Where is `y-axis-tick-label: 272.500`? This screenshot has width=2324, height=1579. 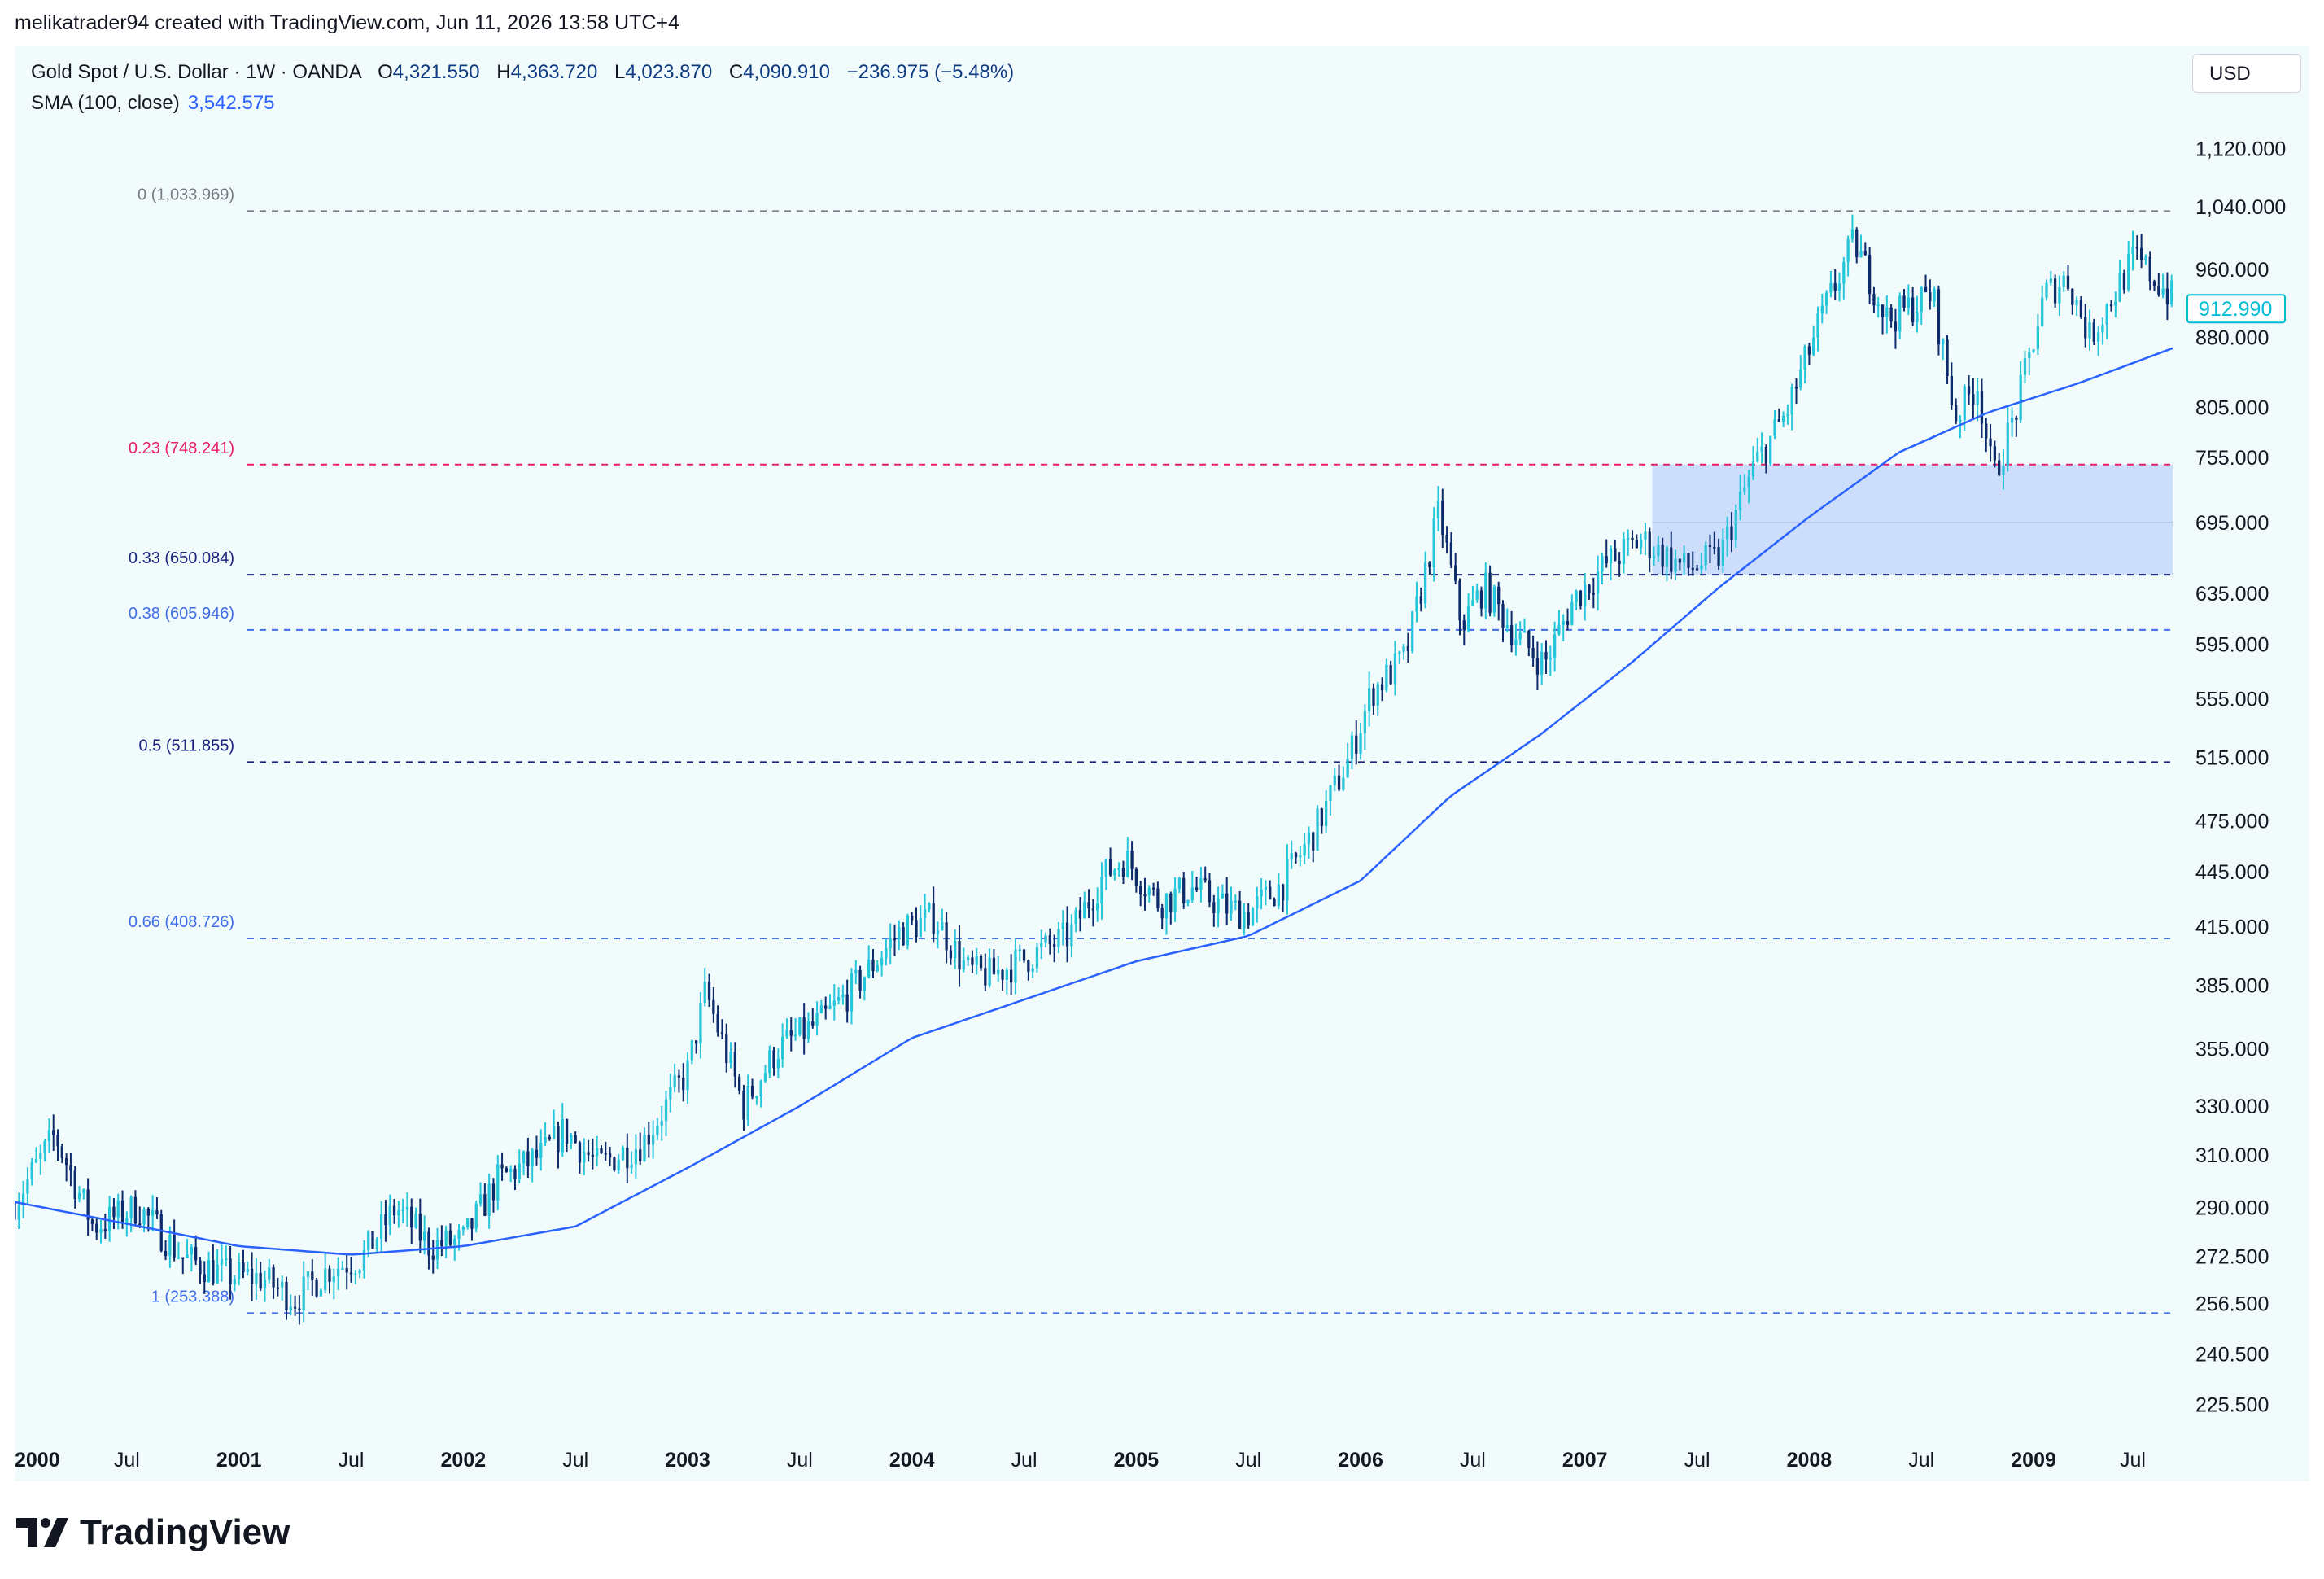 y-axis-tick-label: 272.500 is located at coordinates (2232, 1256).